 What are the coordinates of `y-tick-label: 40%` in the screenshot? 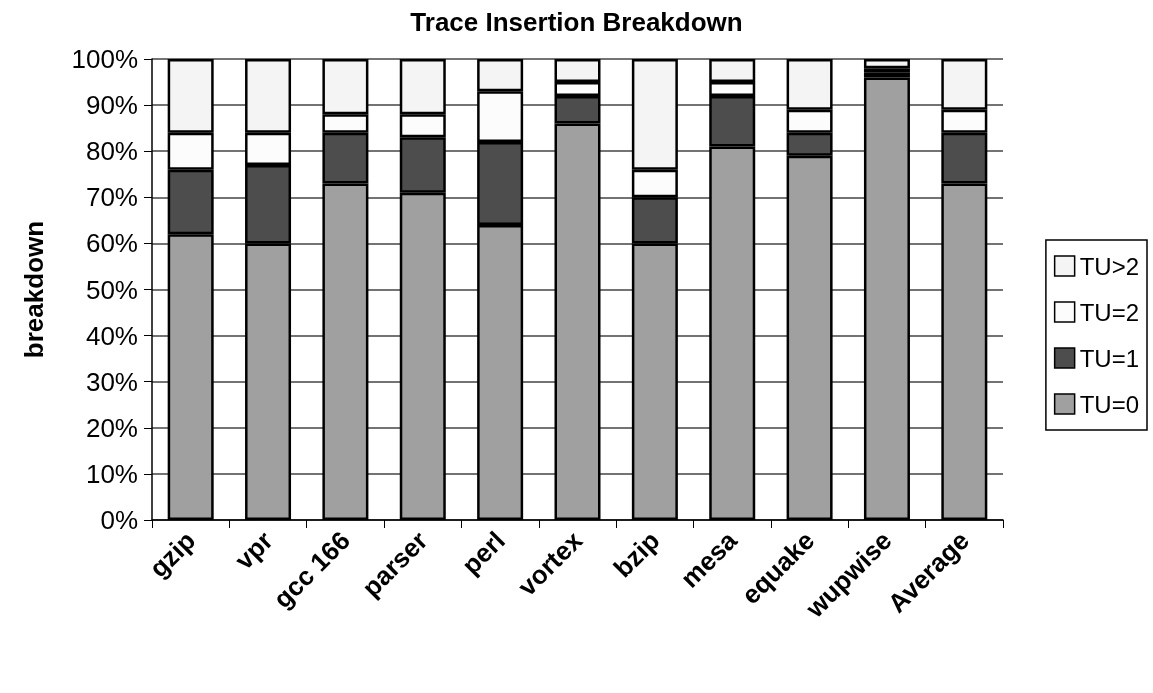 It's located at (111, 335).